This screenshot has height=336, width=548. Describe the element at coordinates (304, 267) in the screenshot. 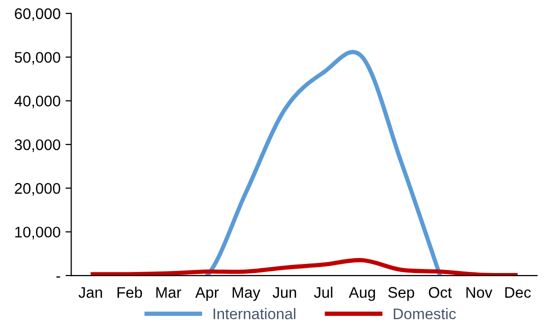

I see `line-series` at that location.